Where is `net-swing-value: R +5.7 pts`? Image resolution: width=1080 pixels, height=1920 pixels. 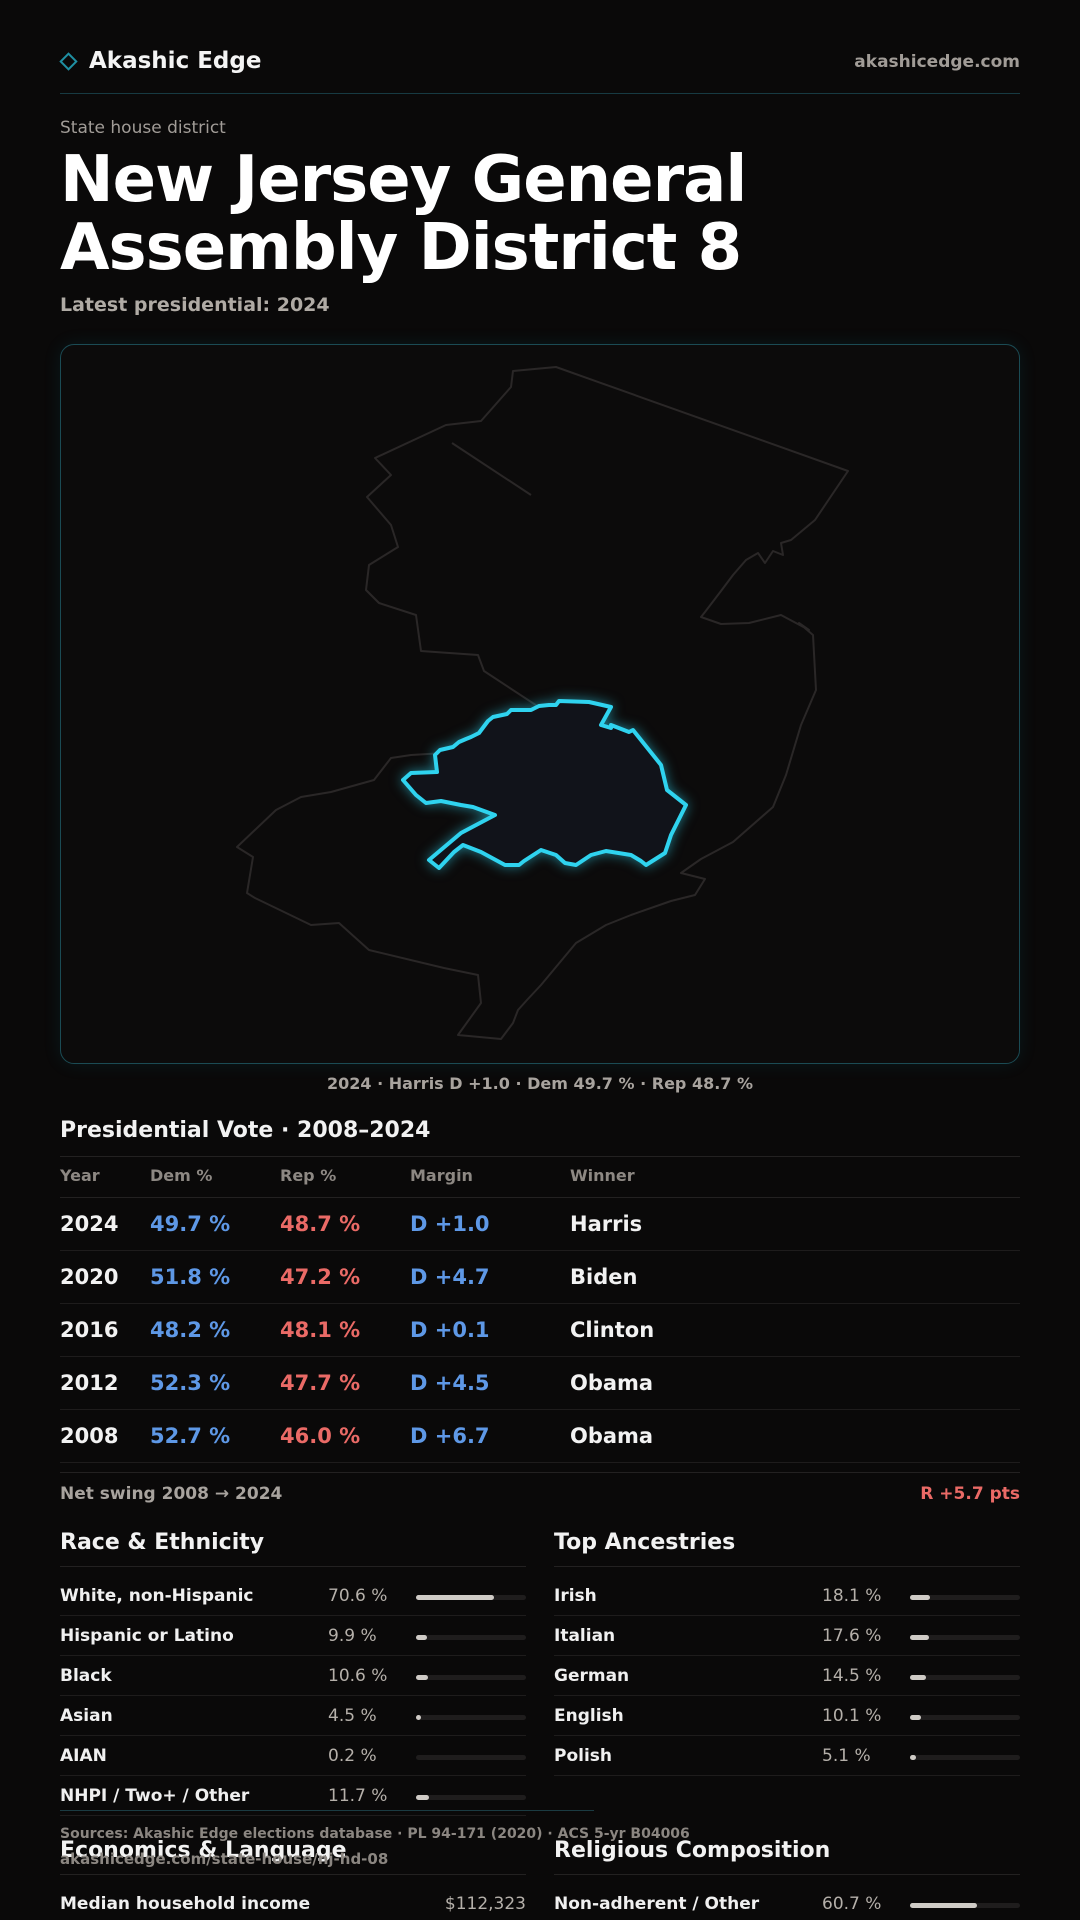
net-swing-value: R +5.7 pts is located at coordinates (970, 1494).